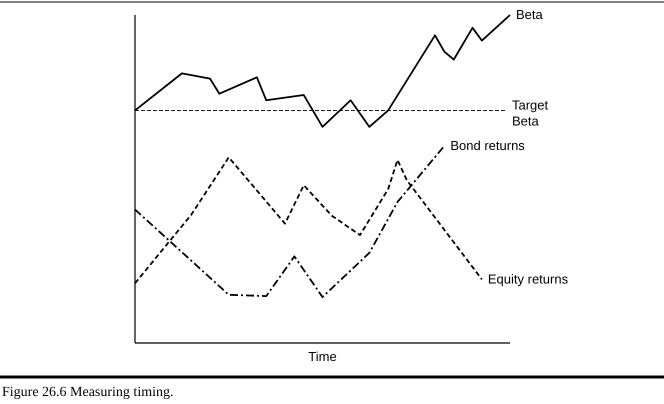 The width and height of the screenshot is (664, 404). I want to click on ref-line-label: Target Beta, so click(530, 112).